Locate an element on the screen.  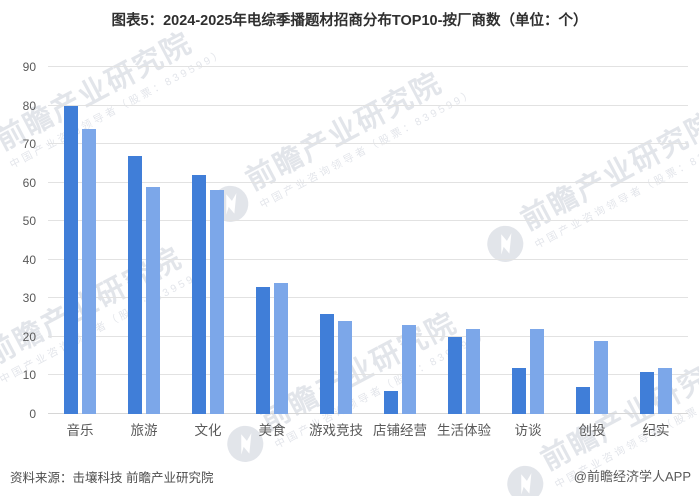
x-axis: 音乐 旅游 文化 美食 游戏竞技 店铺经营 生活体验 访谈 创投 纪实 is located at coordinates (368, 429).